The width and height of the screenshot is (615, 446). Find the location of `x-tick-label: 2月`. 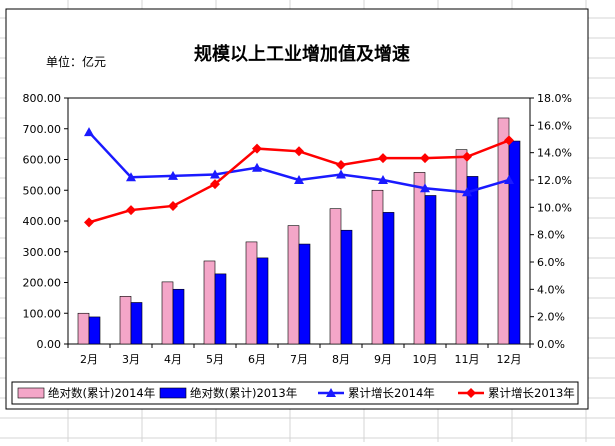

x-tick-label: 2月 is located at coordinates (89, 359).